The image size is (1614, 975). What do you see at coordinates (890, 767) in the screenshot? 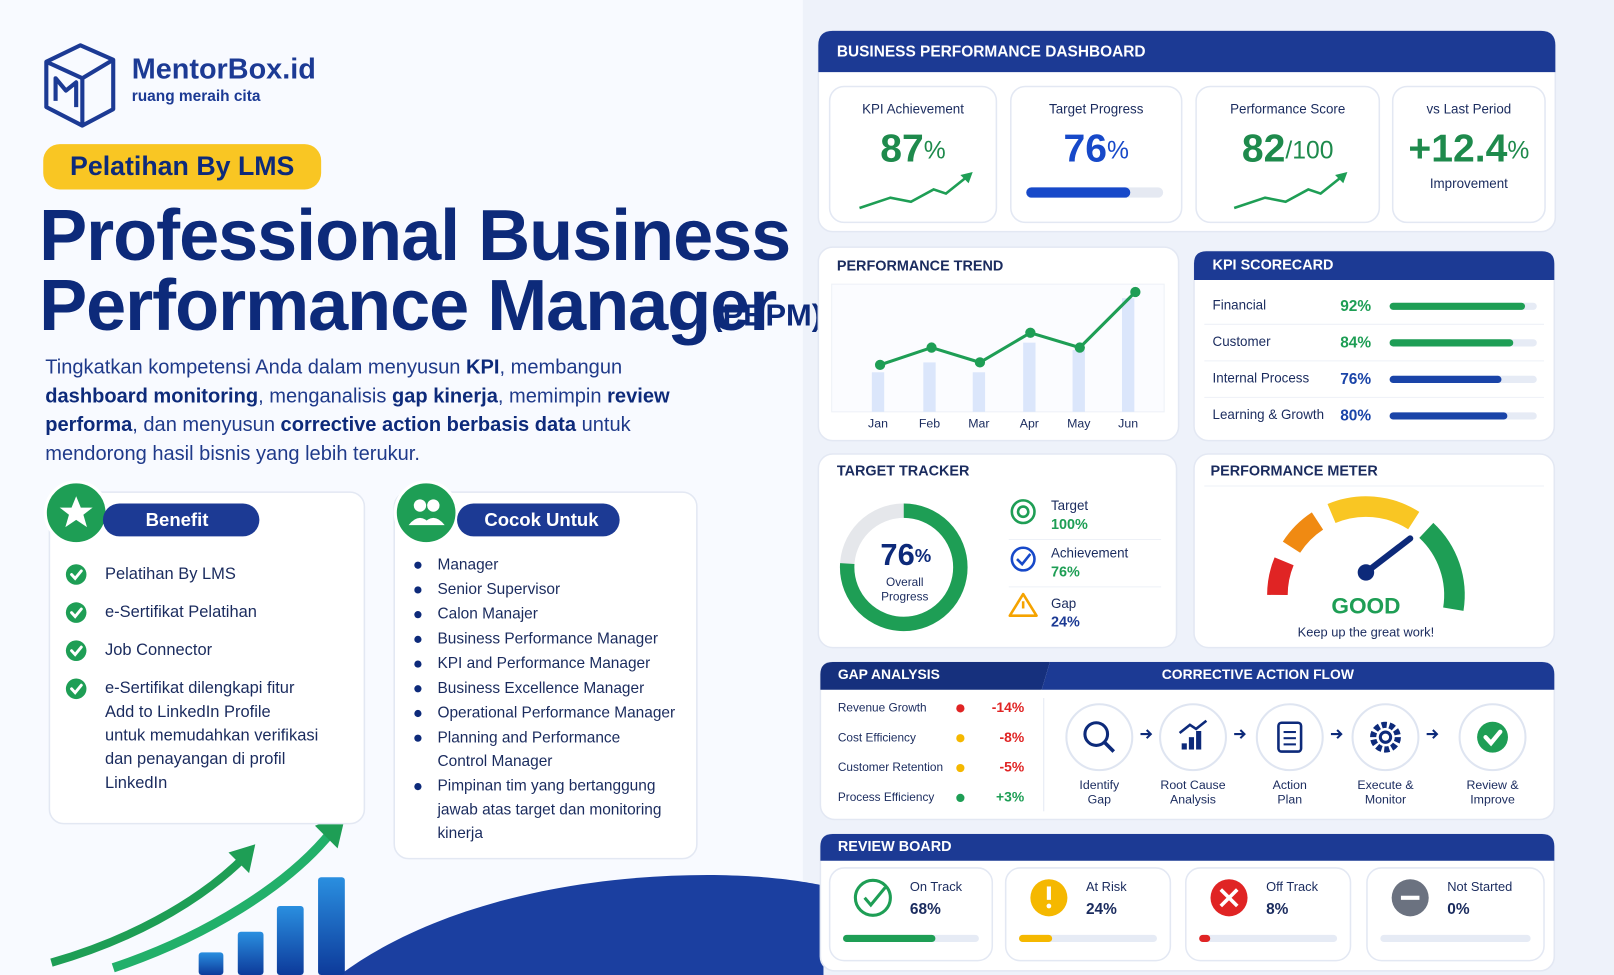
I see `gap-name: Customer Retention` at bounding box center [890, 767].